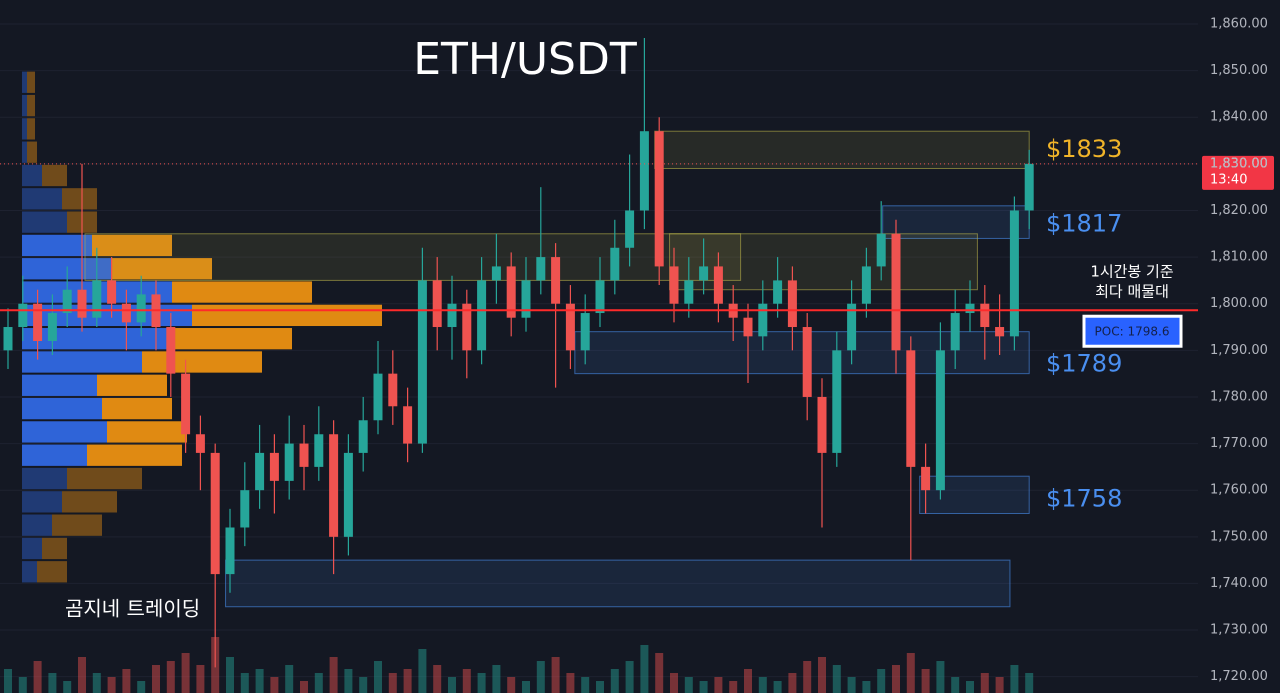 Image resolution: width=1280 pixels, height=693 pixels. What do you see at coordinates (1084, 499) in the screenshot?
I see `level-label: $1758` at bounding box center [1084, 499].